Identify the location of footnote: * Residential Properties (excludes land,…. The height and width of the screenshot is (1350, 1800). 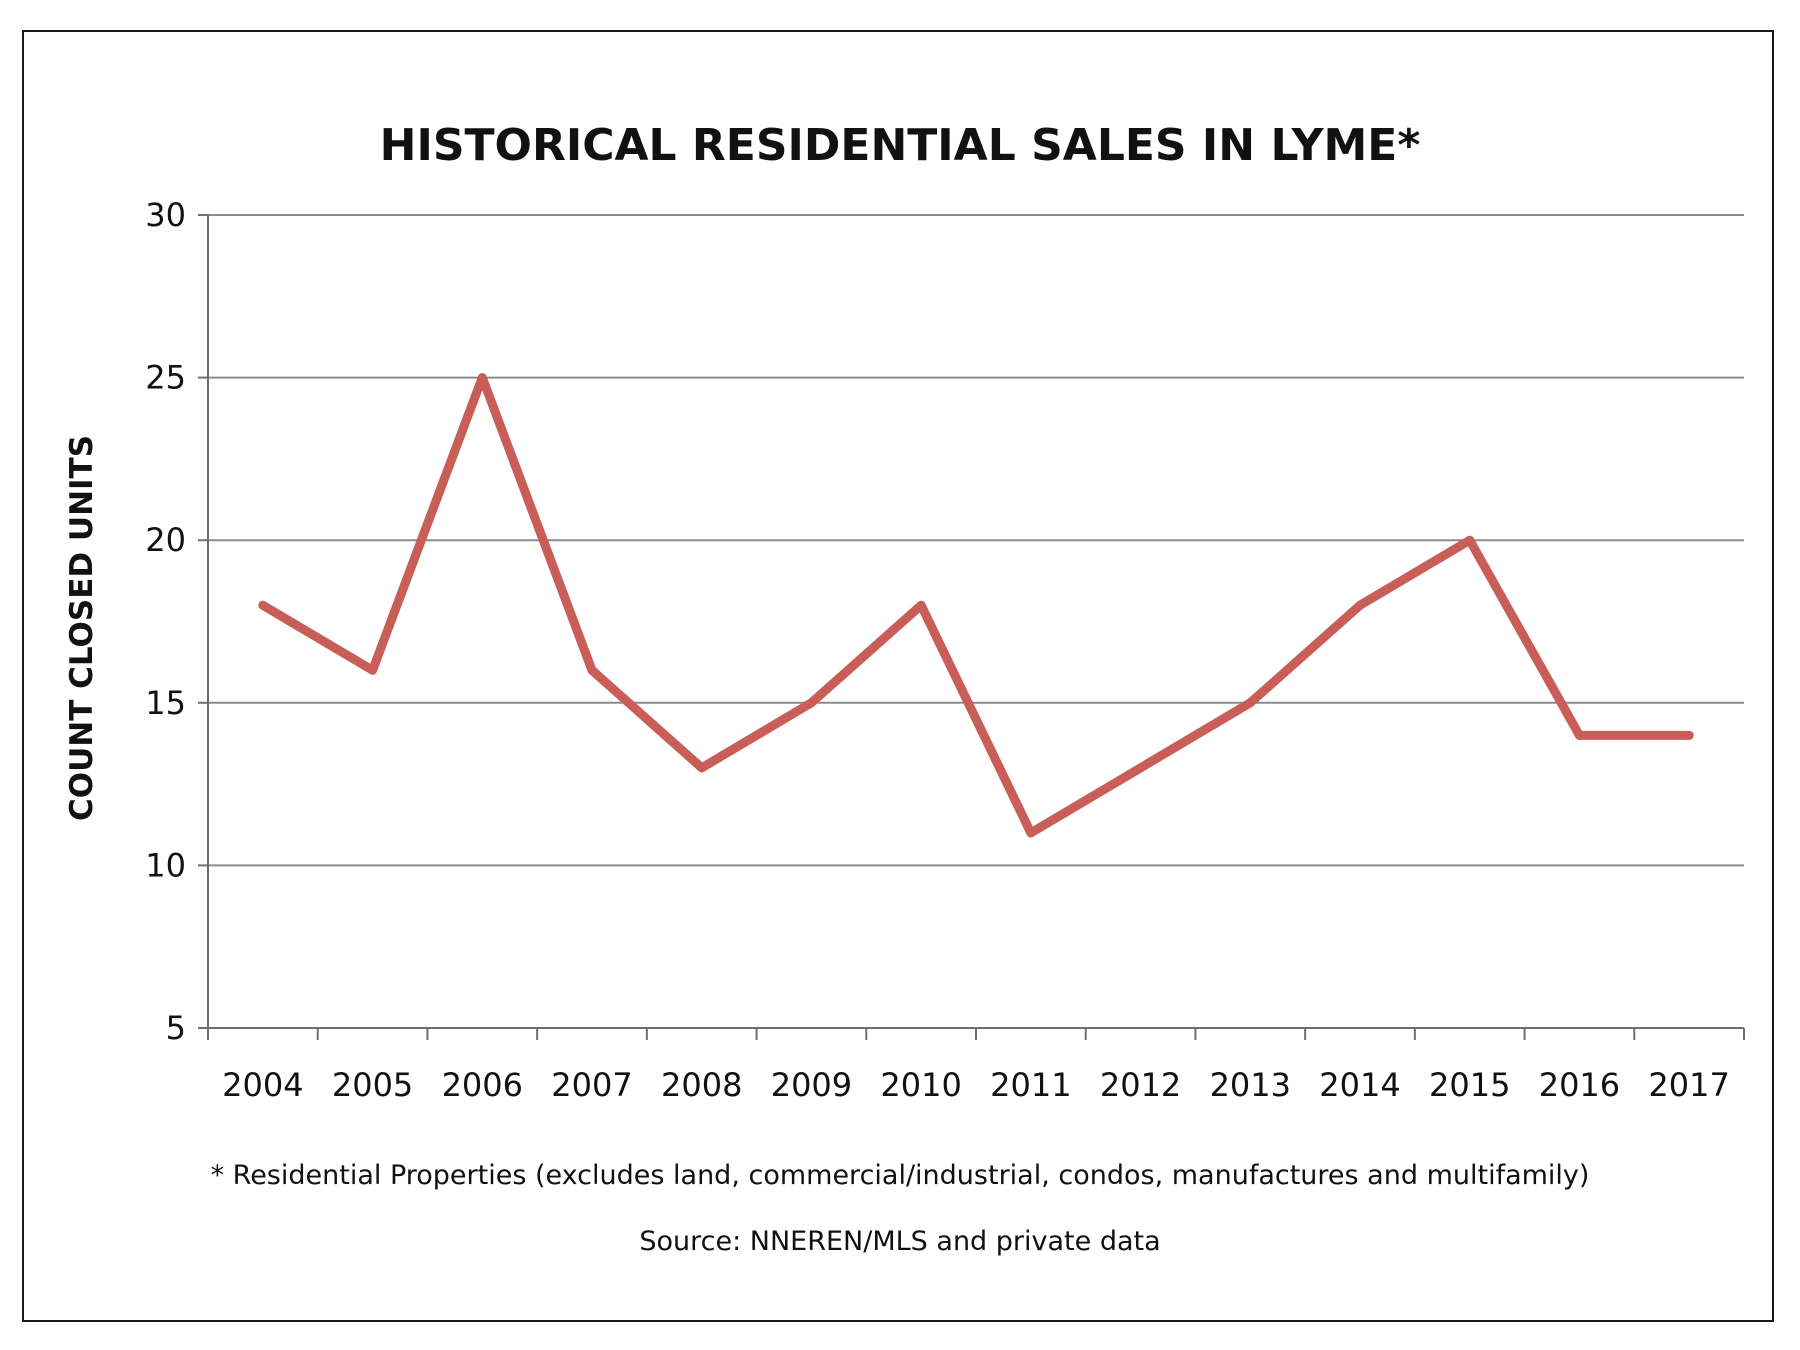
(900, 1175).